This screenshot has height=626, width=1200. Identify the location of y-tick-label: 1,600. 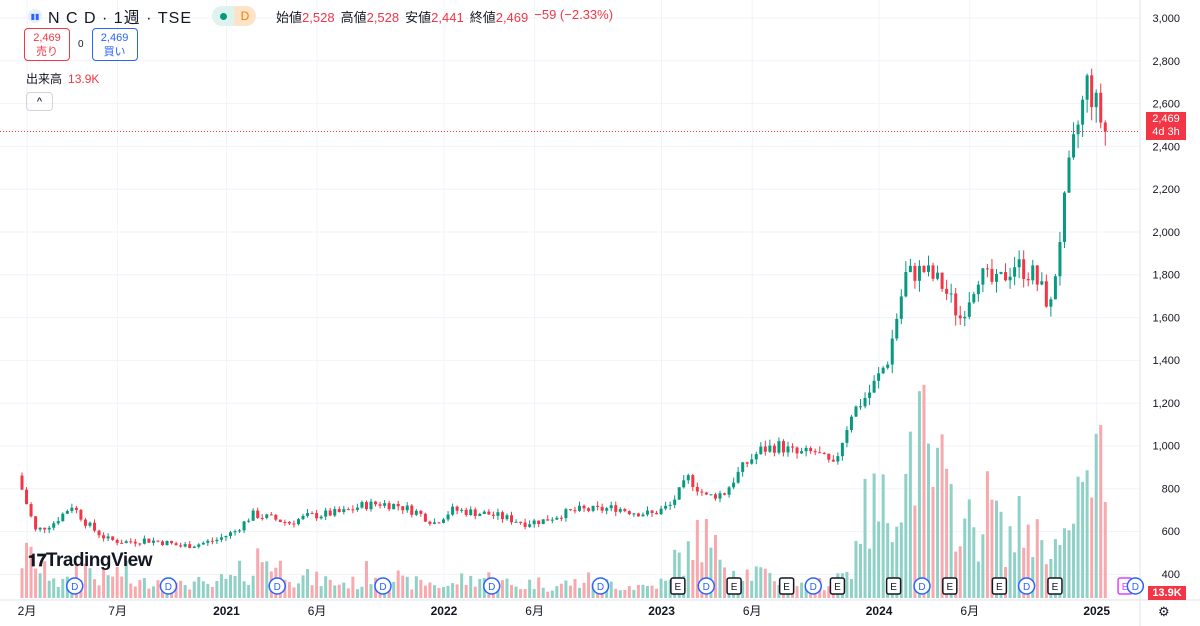
(1166, 318).